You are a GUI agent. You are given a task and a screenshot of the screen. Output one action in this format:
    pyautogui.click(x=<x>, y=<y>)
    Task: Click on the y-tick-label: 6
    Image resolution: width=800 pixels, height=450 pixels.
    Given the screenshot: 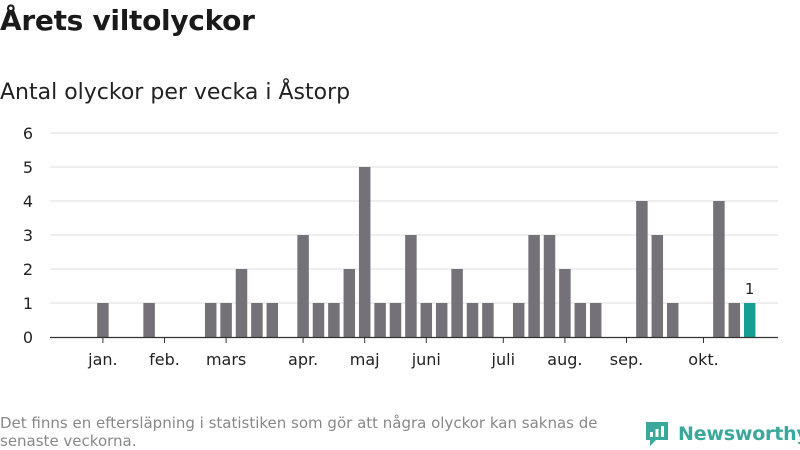 What is the action you would take?
    pyautogui.click(x=28, y=133)
    